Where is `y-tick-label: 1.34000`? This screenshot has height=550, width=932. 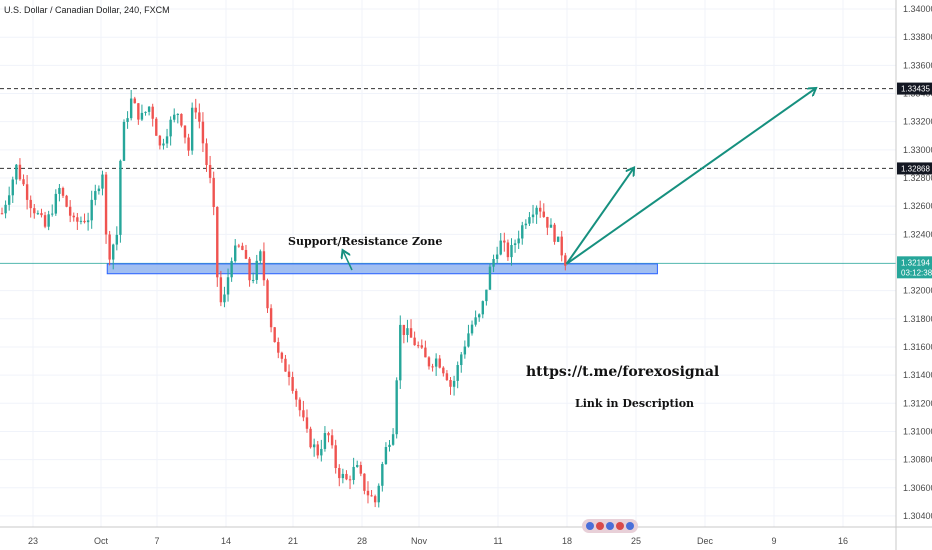
y-tick-label: 1.34000 is located at coordinates (917, 9).